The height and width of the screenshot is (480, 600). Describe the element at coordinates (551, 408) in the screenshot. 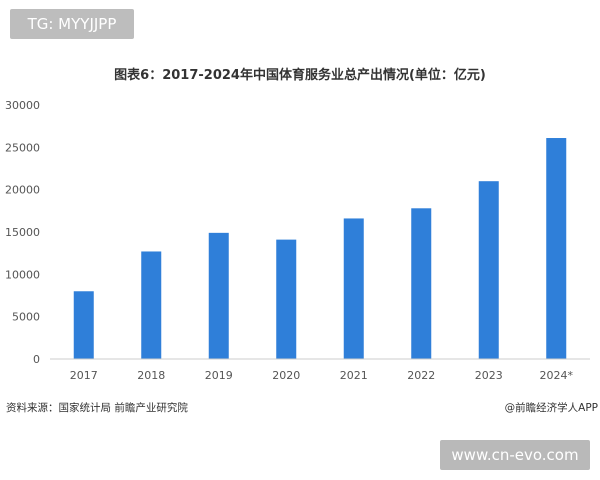

I see `brand-note: @前瞻经济学人APP` at that location.